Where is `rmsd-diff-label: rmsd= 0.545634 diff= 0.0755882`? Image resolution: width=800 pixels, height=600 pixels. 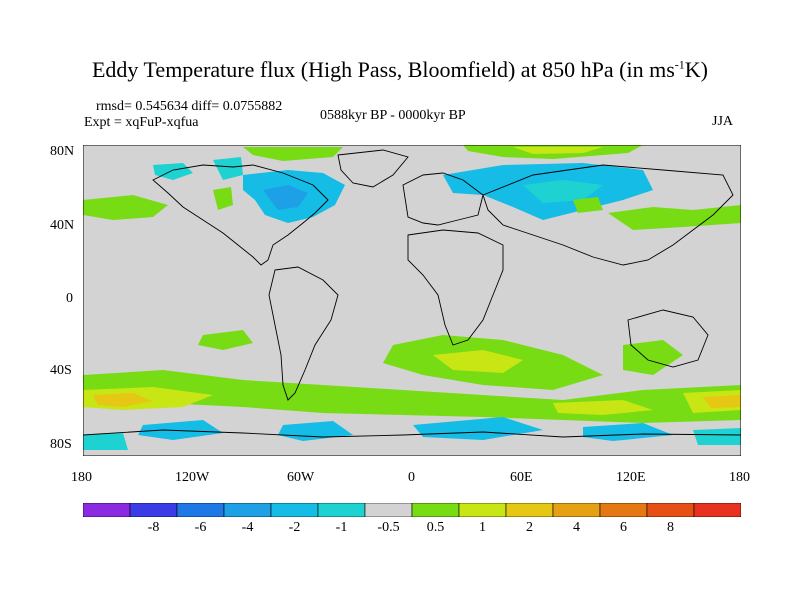 rmsd-diff-label: rmsd= 0.545634 diff= 0.0755882 is located at coordinates (189, 106).